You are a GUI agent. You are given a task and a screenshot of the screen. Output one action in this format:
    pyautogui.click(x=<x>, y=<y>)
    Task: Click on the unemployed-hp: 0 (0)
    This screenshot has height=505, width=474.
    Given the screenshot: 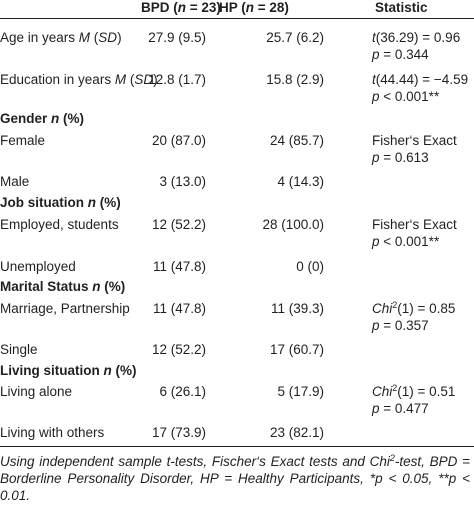 What is the action you would take?
    pyautogui.click(x=310, y=266)
    